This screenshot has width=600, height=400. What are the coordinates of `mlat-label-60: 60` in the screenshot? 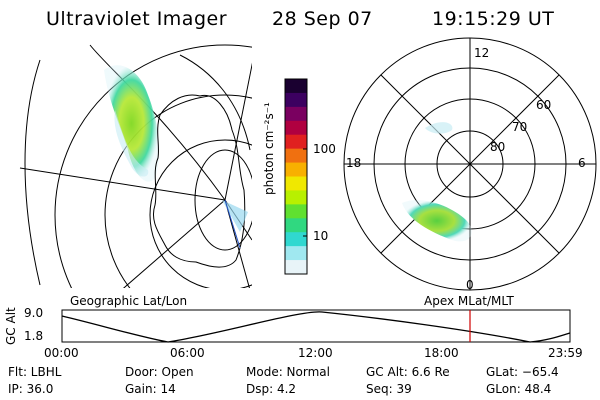 It's located at (544, 105).